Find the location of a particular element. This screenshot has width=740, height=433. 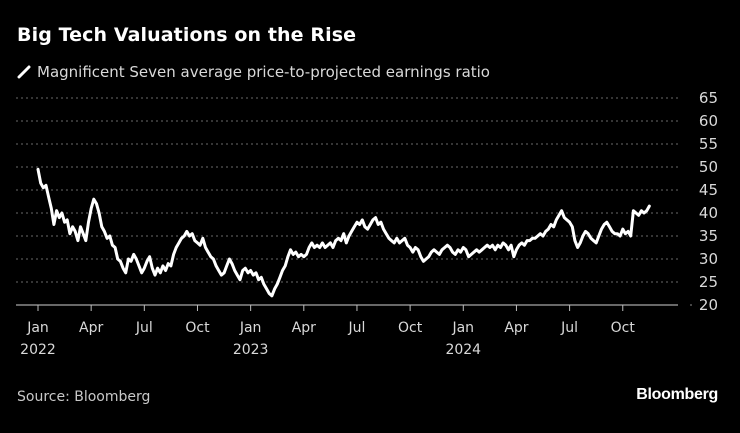

x-tick-year-label: 2023 is located at coordinates (251, 350).